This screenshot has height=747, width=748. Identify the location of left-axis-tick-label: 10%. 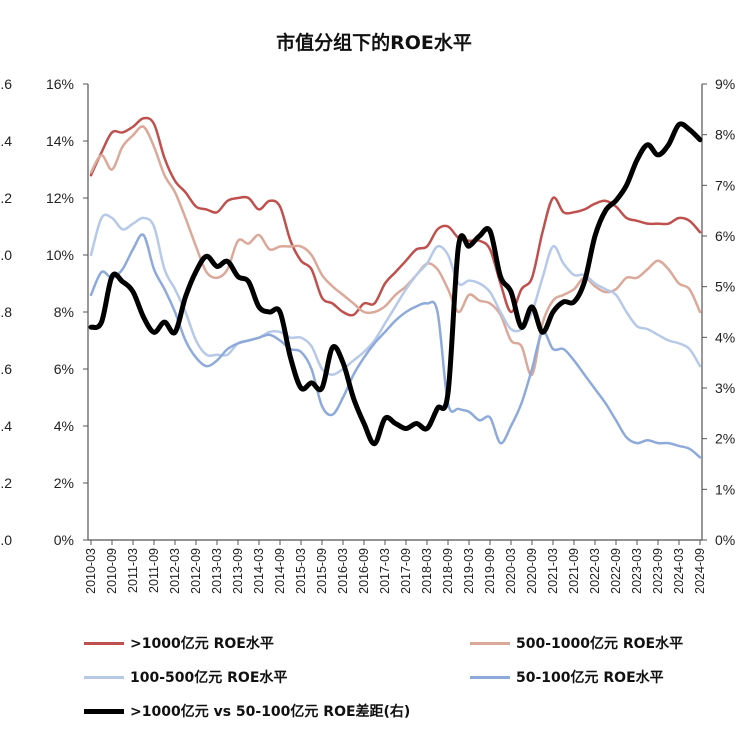
(60, 255).